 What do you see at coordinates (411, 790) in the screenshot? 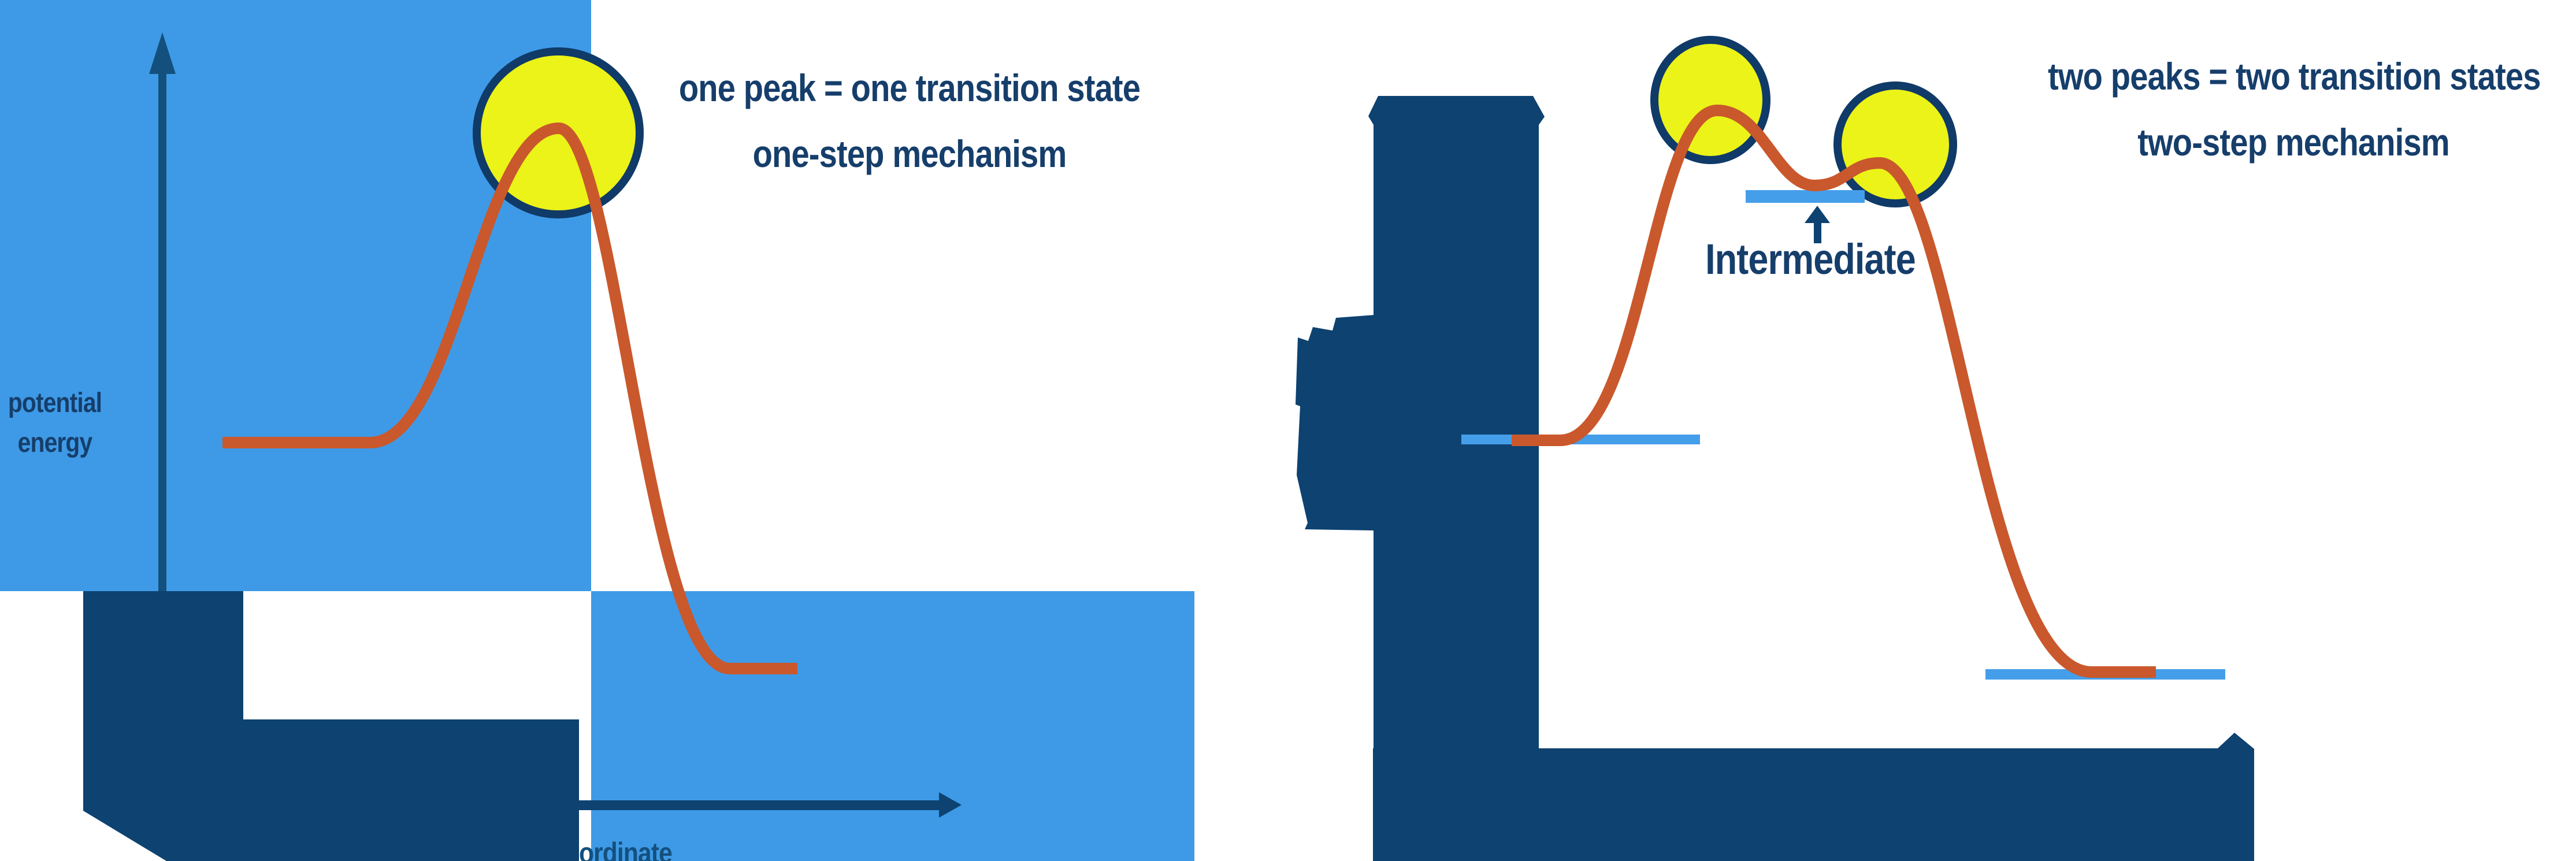
I see `left-thick-axis-horizontal-band` at bounding box center [411, 790].